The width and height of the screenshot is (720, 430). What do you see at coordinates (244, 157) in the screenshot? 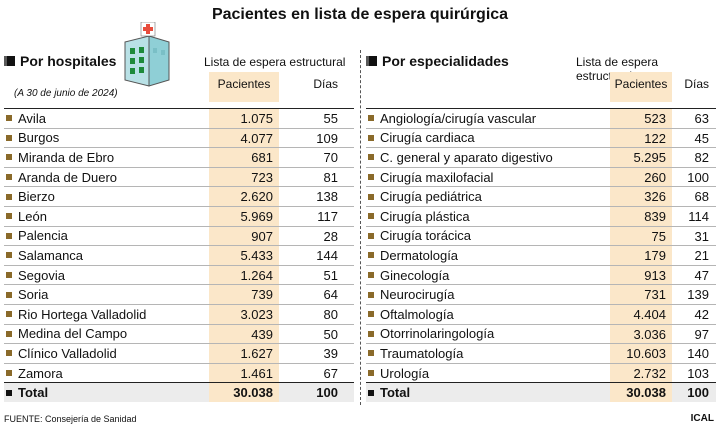
I see `row-patients: 681` at bounding box center [244, 157].